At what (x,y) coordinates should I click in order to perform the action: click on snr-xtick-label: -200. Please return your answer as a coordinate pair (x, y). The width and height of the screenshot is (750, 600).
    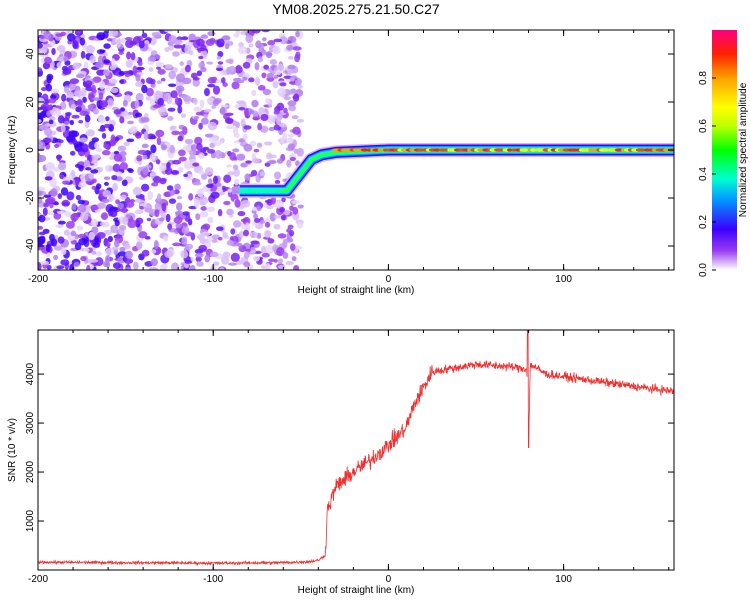
    Looking at the image, I should click on (38, 579).